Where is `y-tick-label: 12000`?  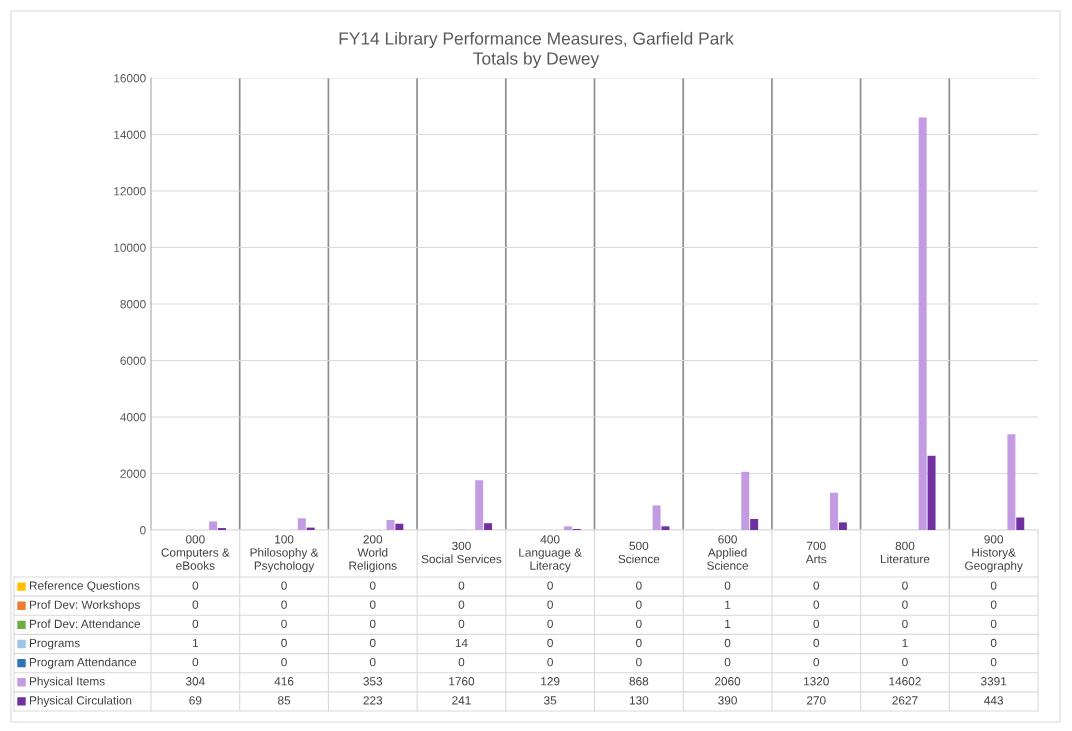 y-tick-label: 12000 is located at coordinates (130, 191).